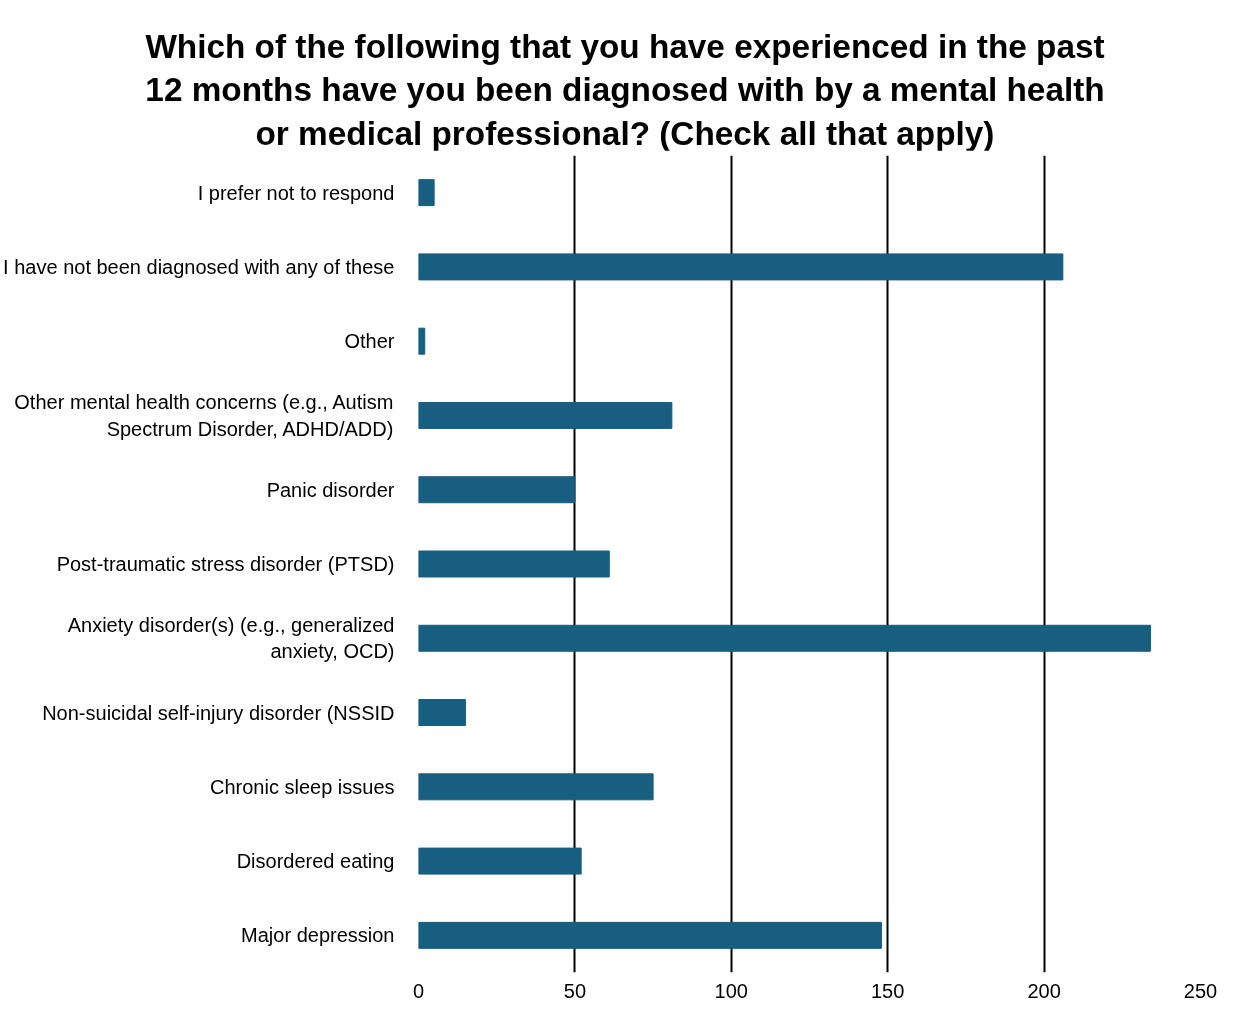 The width and height of the screenshot is (1254, 1011). I want to click on y-tick-label: Major depression, so click(318, 935).